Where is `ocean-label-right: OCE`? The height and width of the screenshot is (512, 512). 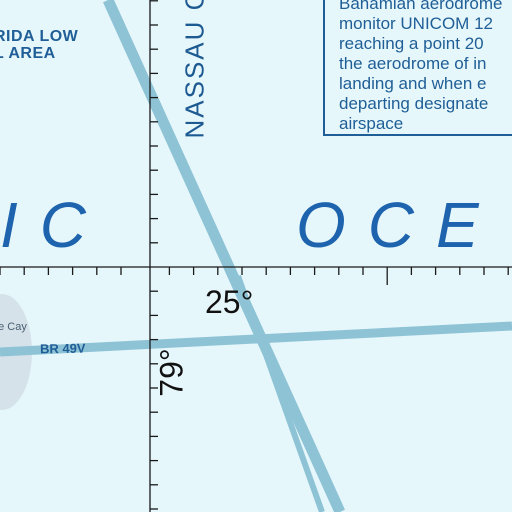 ocean-label-right: OCE is located at coordinates (398, 225).